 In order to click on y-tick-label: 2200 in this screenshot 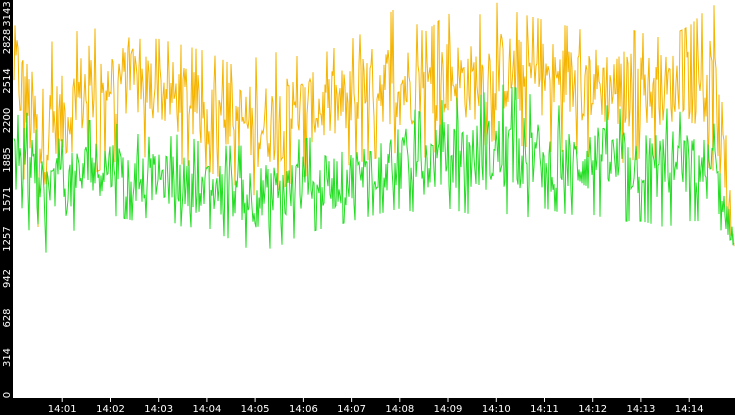, I will do `click(7, 120)`.